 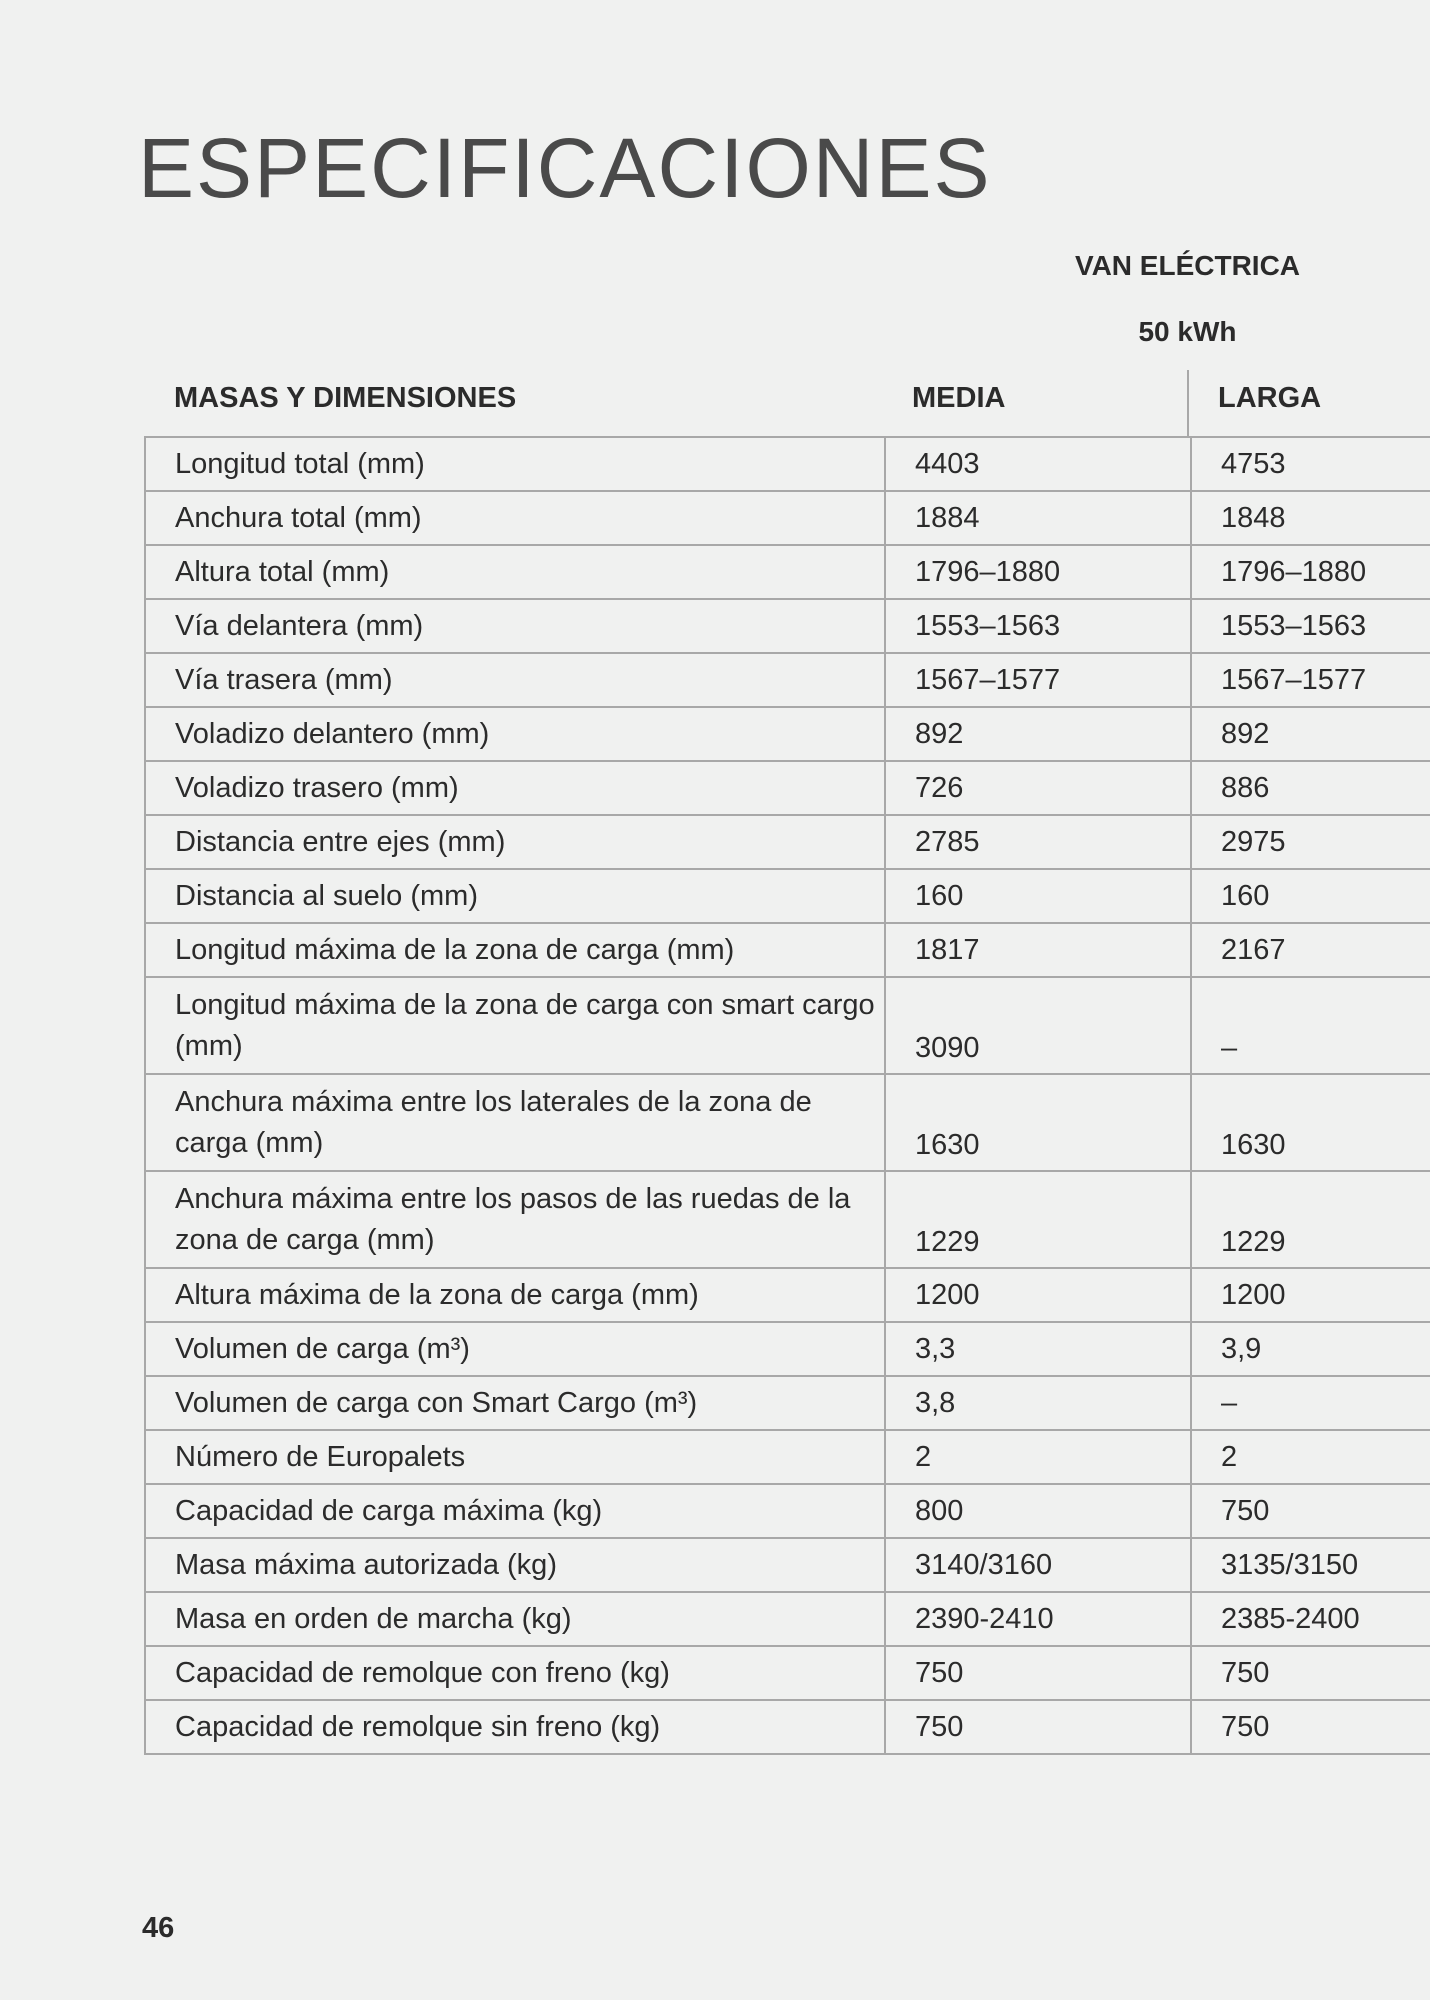 I want to click on value-media: 1817, so click(x=1037, y=950).